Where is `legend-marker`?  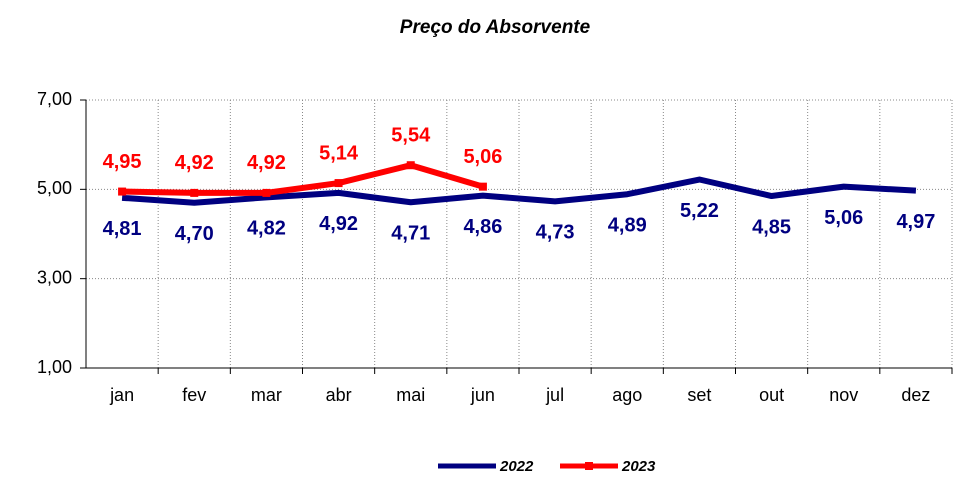 legend-marker is located at coordinates (589, 466).